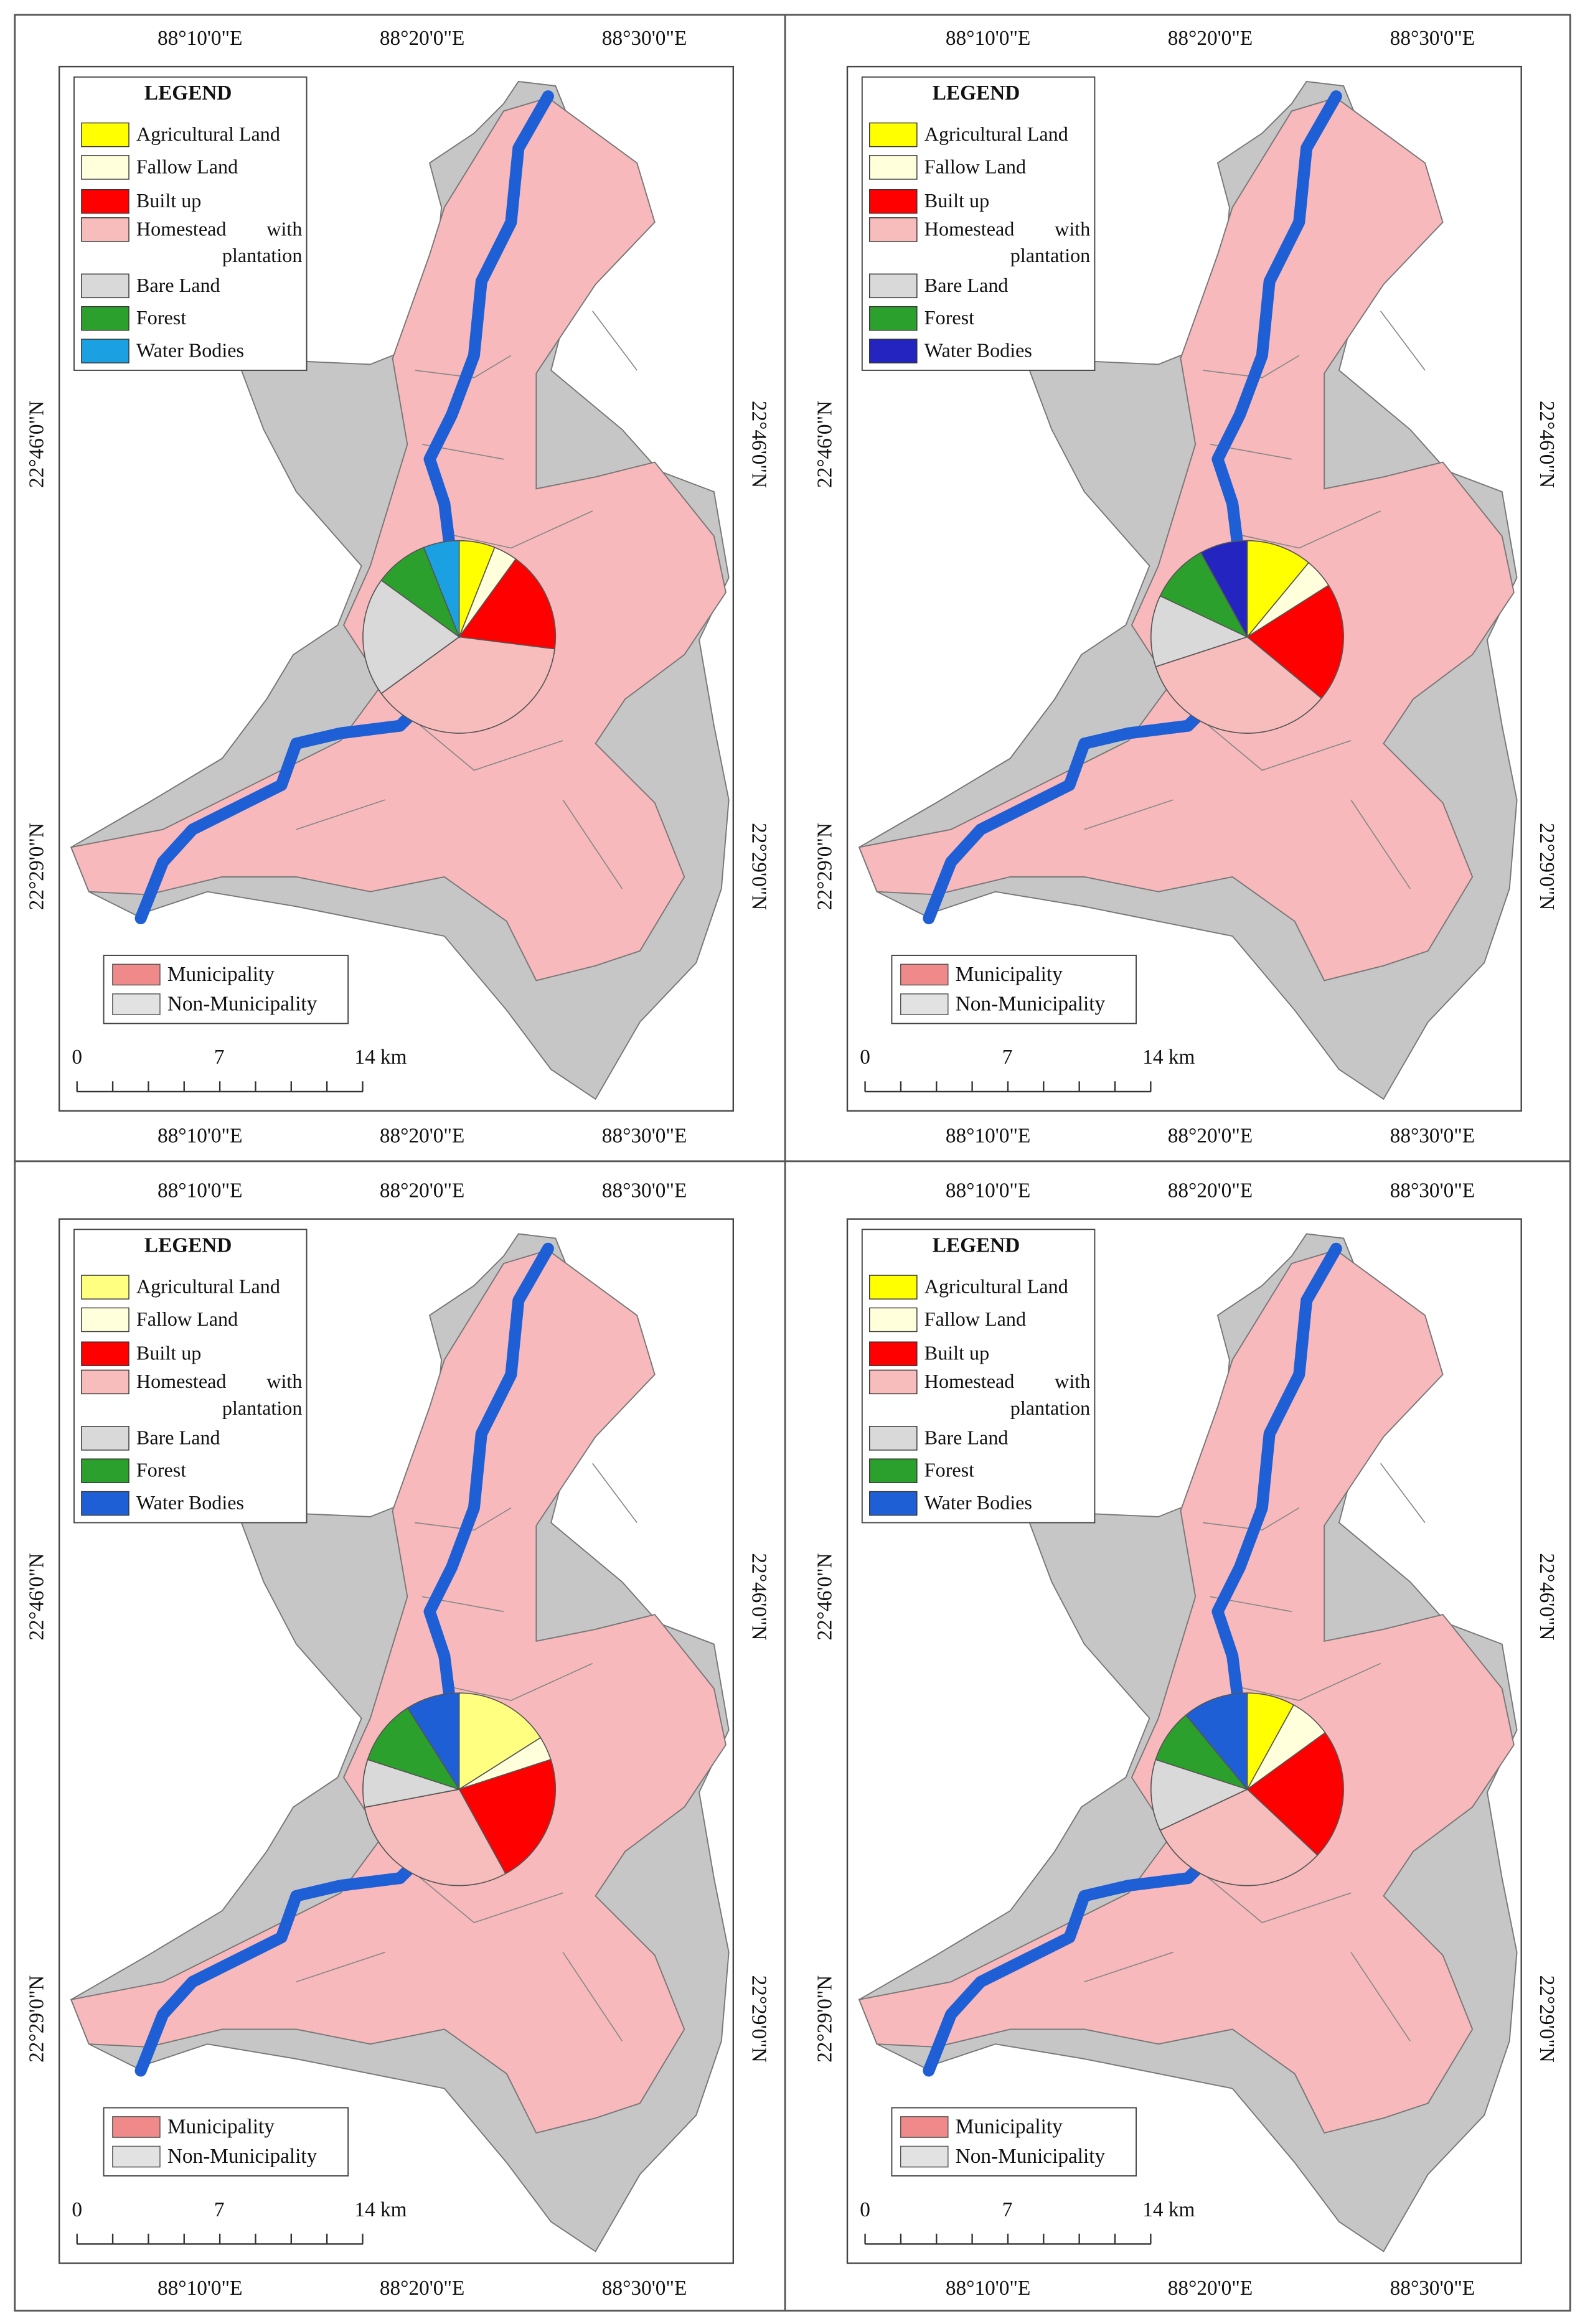 Image resolution: width=1585 pixels, height=2324 pixels. Describe the element at coordinates (381, 1057) in the screenshot. I see `scale-label: 14 km` at that location.